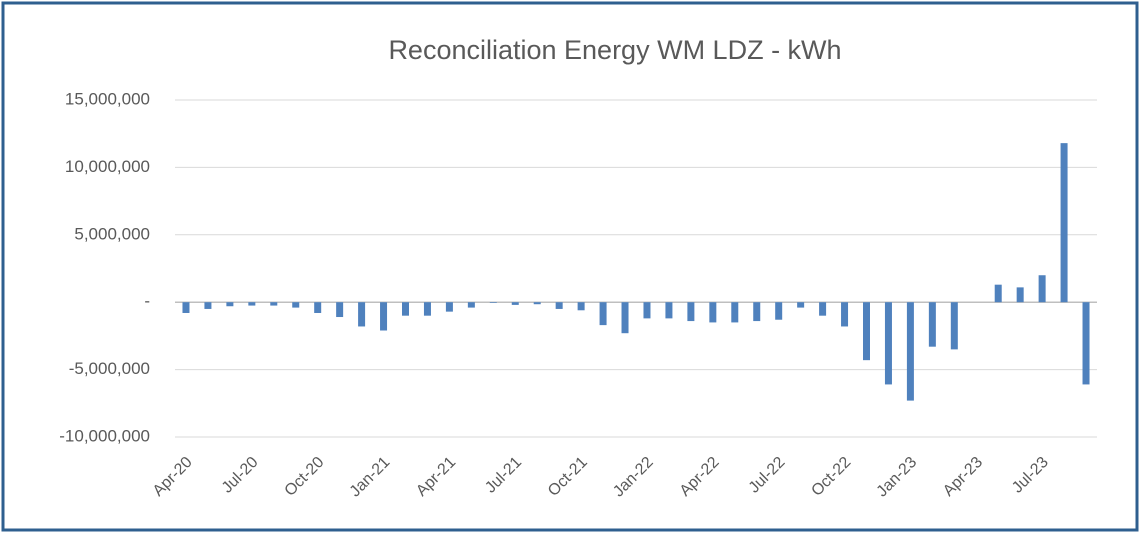 This screenshot has width=1140, height=533. What do you see at coordinates (107, 166) in the screenshot?
I see `y-tick-label: 10,000,000` at bounding box center [107, 166].